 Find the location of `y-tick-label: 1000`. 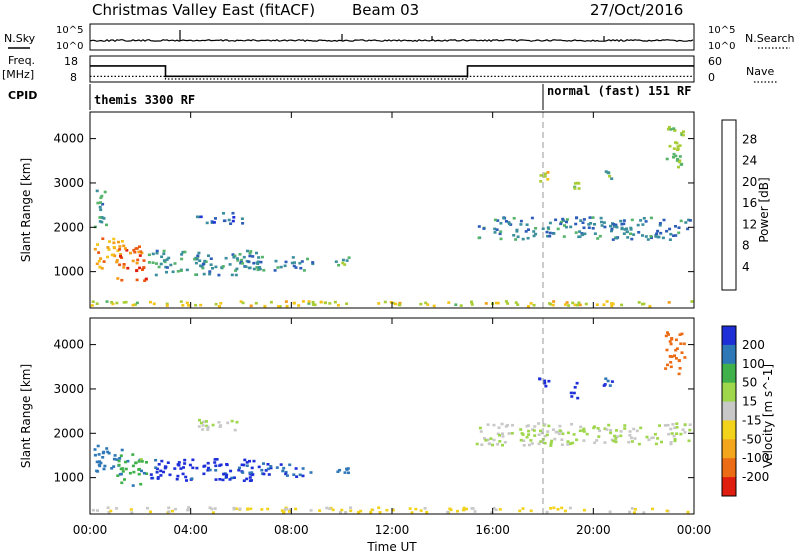

y-tick-label: 1000 is located at coordinates (68, 272).